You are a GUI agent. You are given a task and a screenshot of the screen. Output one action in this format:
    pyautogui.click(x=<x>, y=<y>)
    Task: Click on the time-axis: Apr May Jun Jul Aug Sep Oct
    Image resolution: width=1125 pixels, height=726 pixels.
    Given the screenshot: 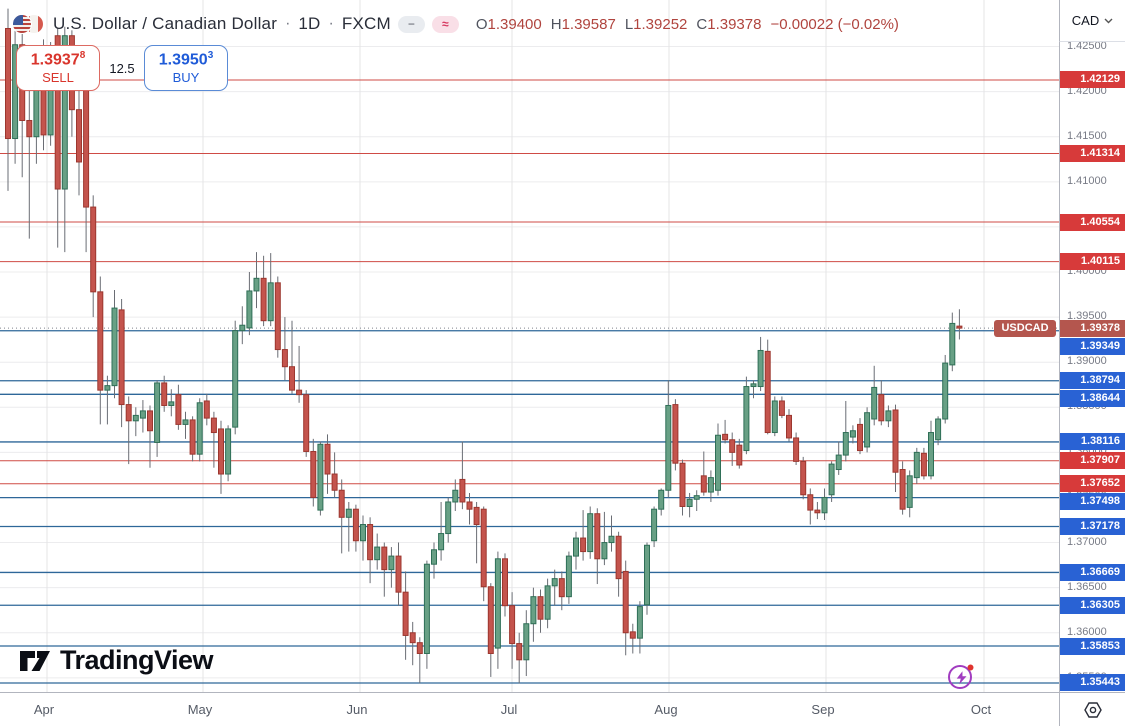 What is the action you would take?
    pyautogui.click(x=529, y=709)
    